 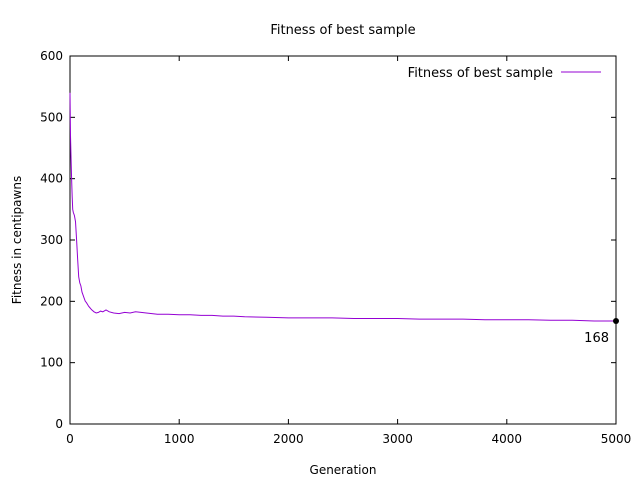 What do you see at coordinates (179, 439) in the screenshot?
I see `x-tick-label: 1000` at bounding box center [179, 439].